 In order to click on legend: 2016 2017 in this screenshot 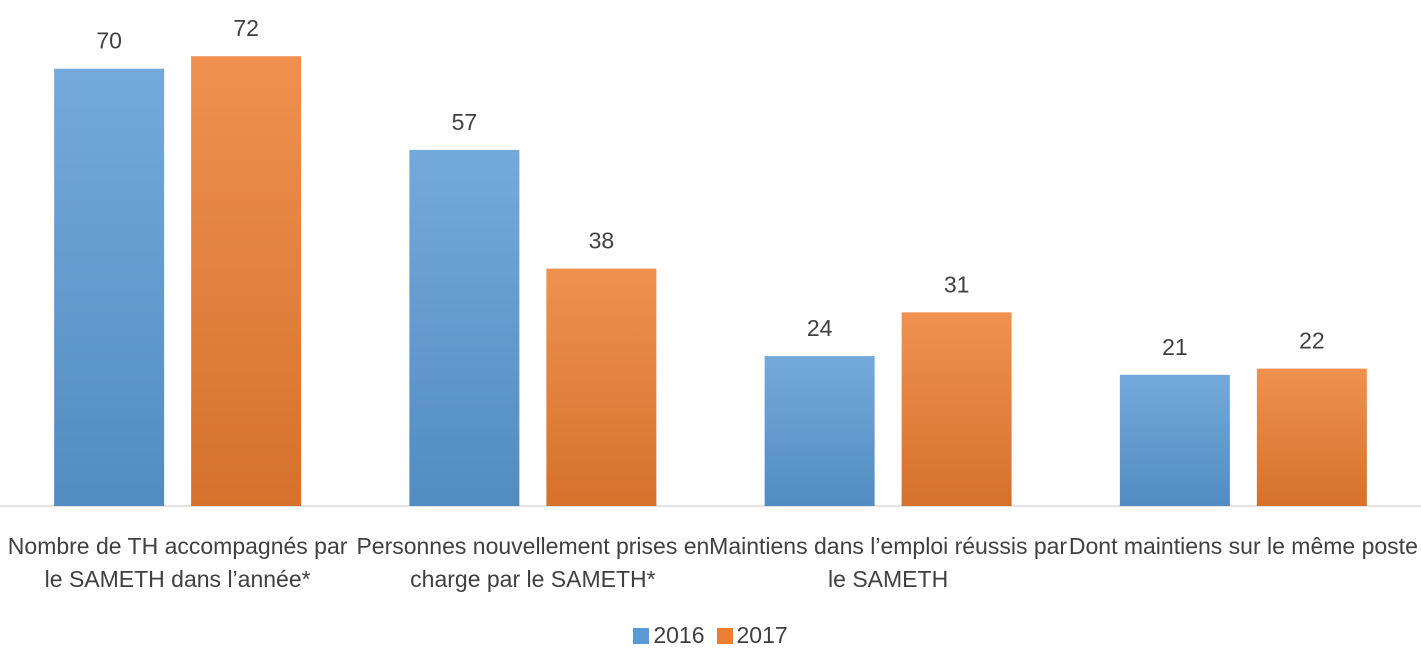, I will do `click(710, 635)`.